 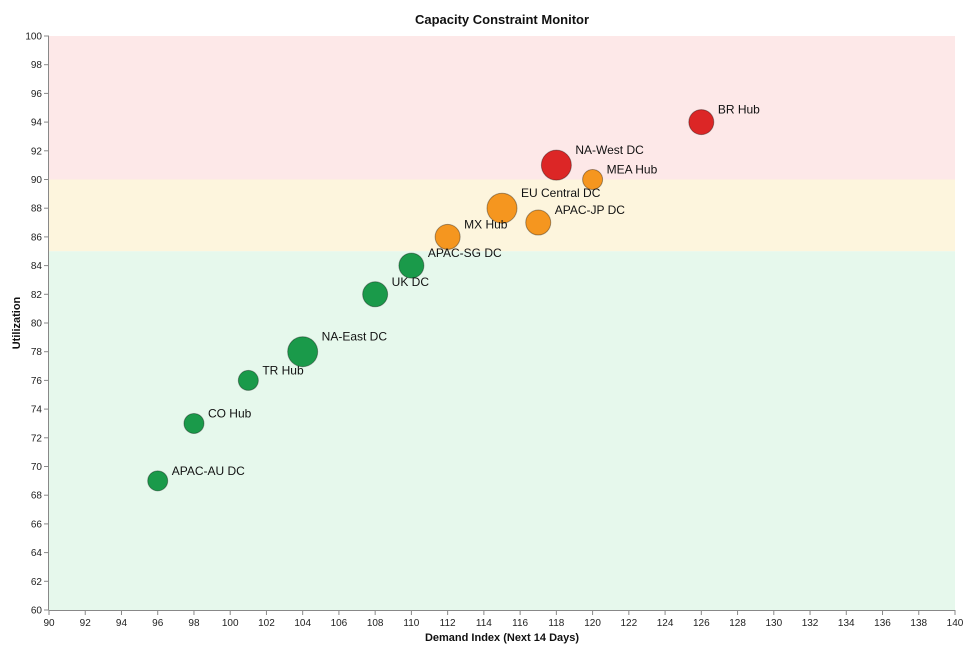 What do you see at coordinates (37, 467) in the screenshot?
I see `y-tick-label: 70` at bounding box center [37, 467].